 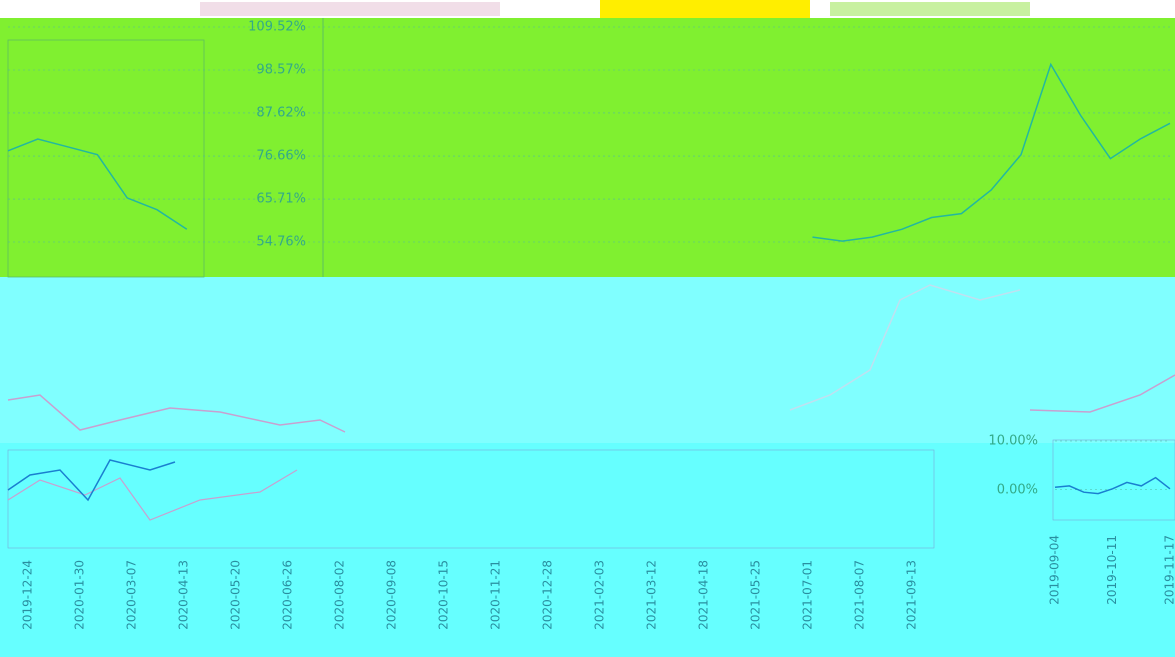 I want to click on y-tick-label: 87.62%, so click(x=281, y=112).